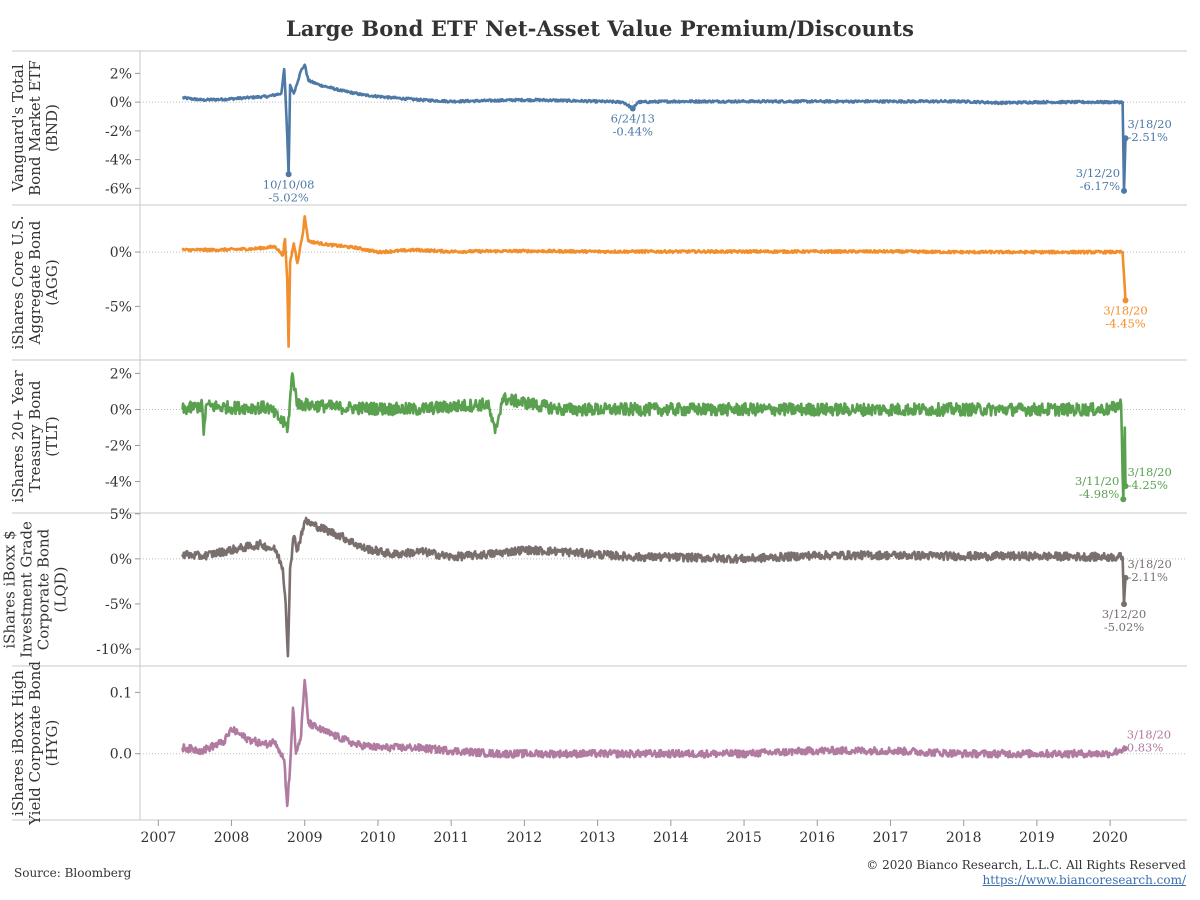  What do you see at coordinates (158, 838) in the screenshot?
I see `x-tick-label: 2007` at bounding box center [158, 838].